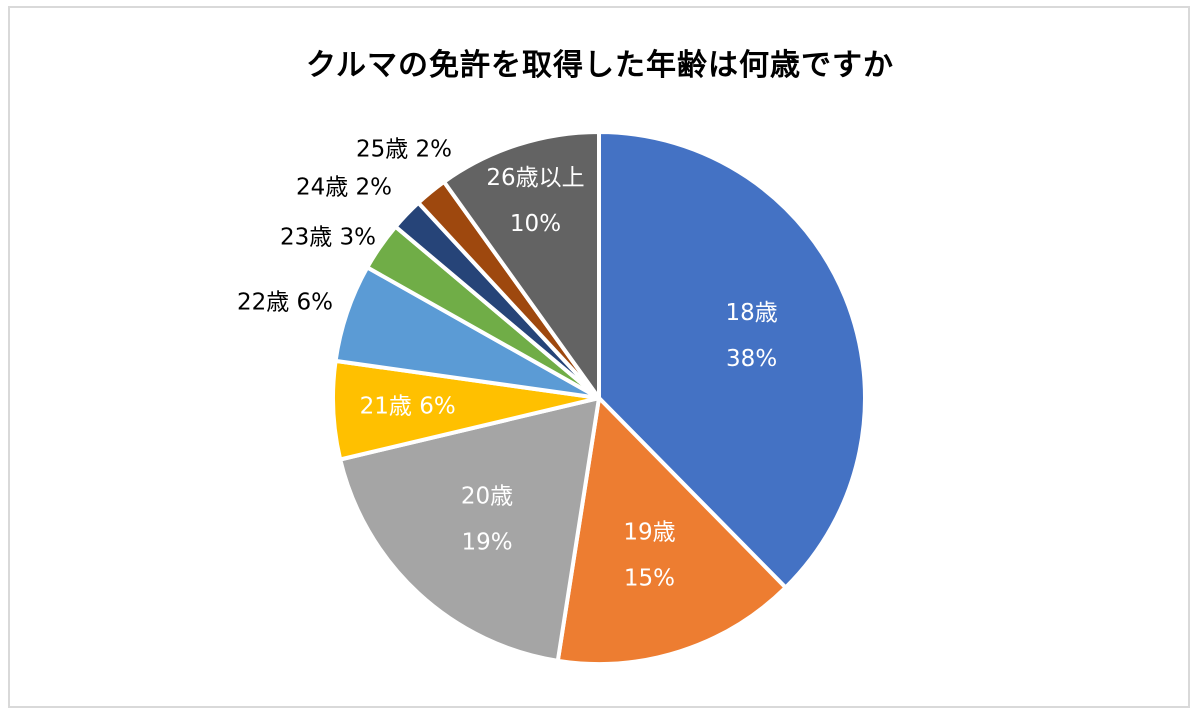 Image resolution: width=1200 pixels, height=716 pixels. What do you see at coordinates (408, 406) in the screenshot?
I see `slice-data-label: 21歳 6%` at bounding box center [408, 406].